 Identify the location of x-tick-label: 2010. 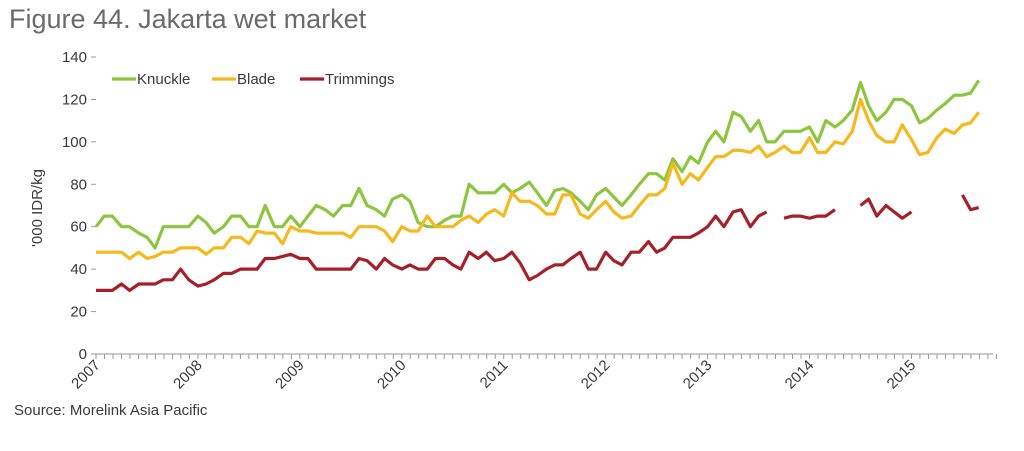
(392, 375).